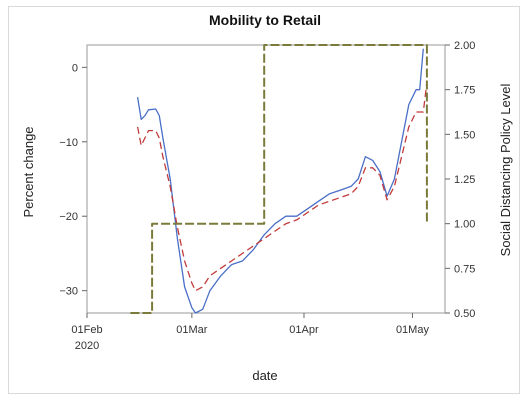  I want to click on y-tick-label: −20, so click(68, 217).